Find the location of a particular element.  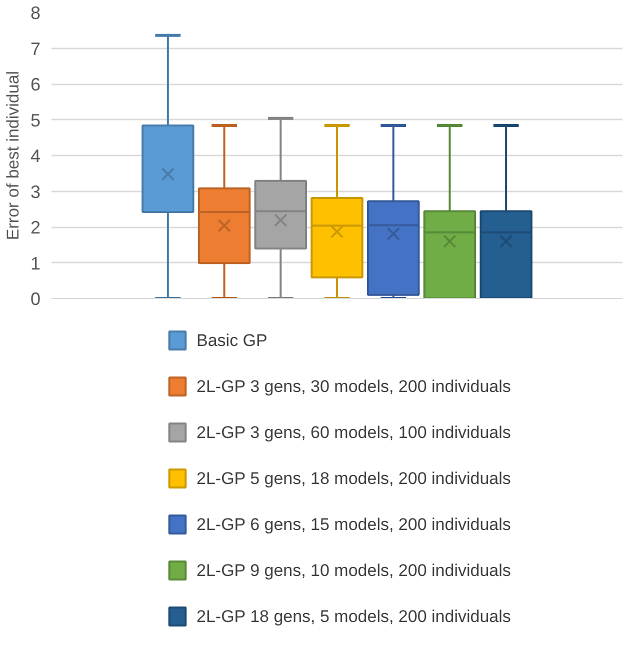

legend-label: 2L-GP 3 gens, 30 models, 200 individuals is located at coordinates (353, 386).